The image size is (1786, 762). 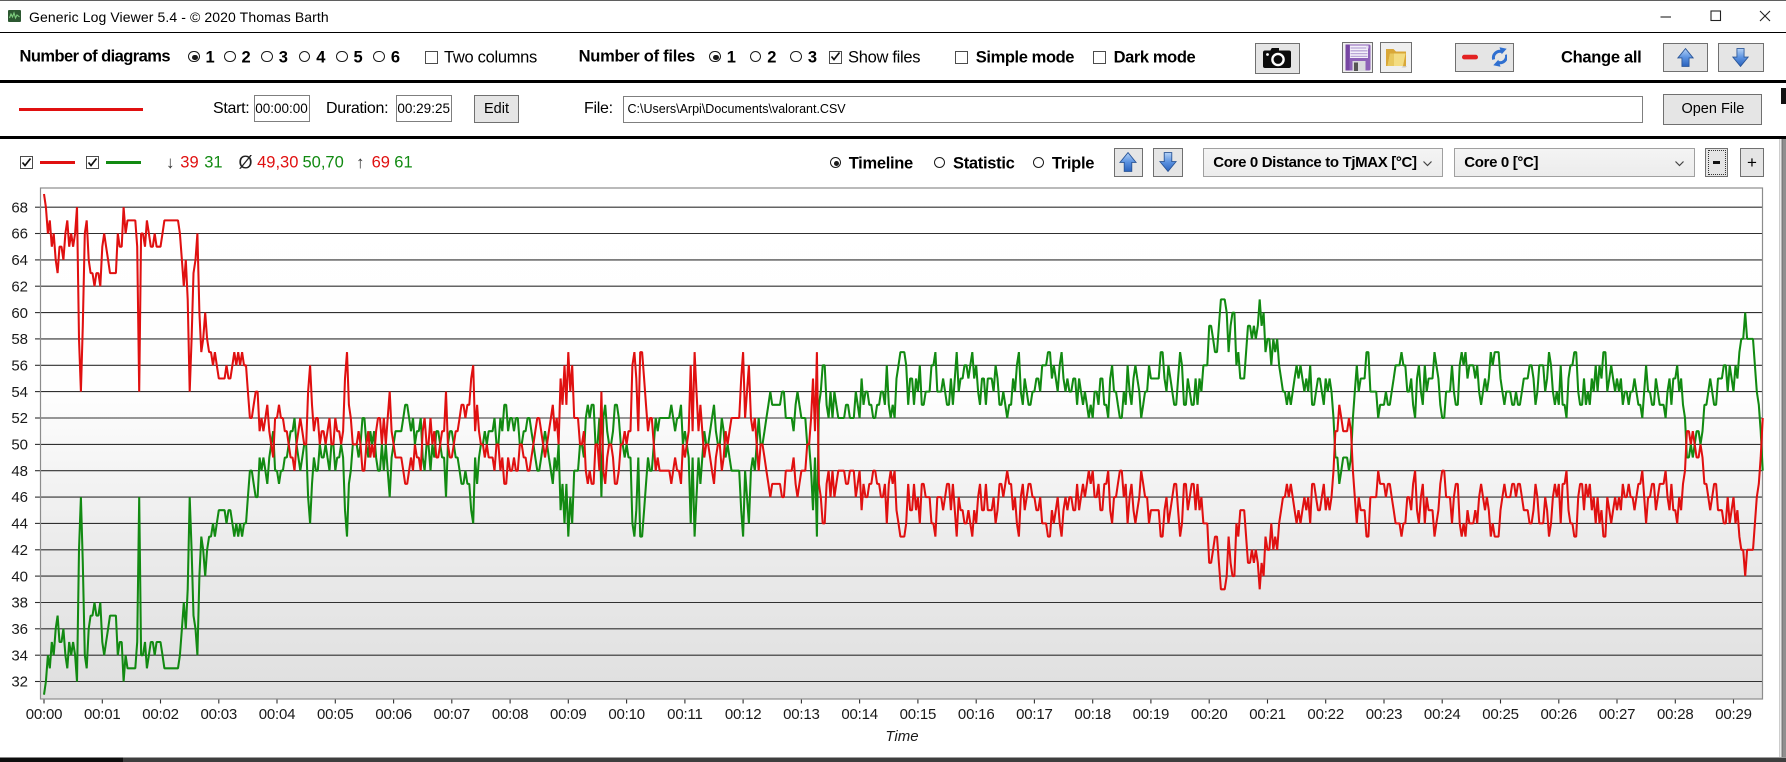 I want to click on svg-text: 68, so click(x=19, y=207).